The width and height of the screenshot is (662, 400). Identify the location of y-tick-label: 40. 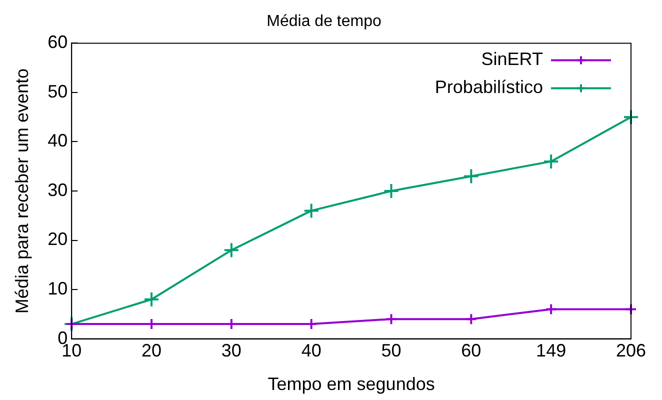
(58, 140).